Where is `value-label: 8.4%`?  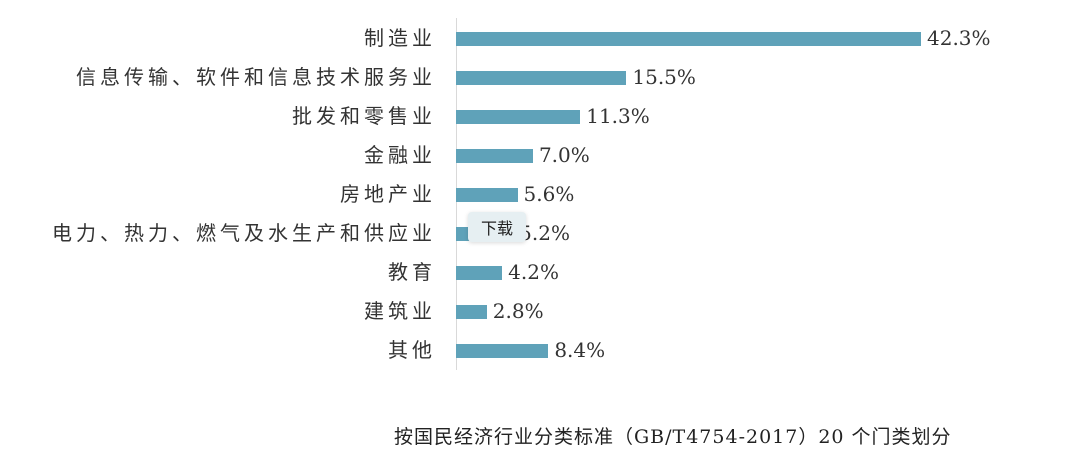
value-label: 8.4% is located at coordinates (580, 350).